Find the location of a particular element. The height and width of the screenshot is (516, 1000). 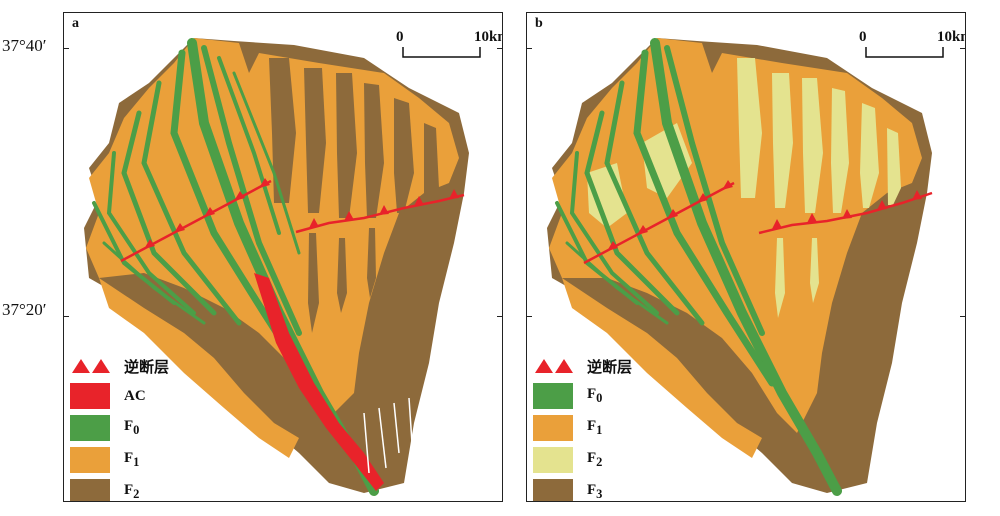

thrust-fault-a2 is located at coordinates (380, 211).